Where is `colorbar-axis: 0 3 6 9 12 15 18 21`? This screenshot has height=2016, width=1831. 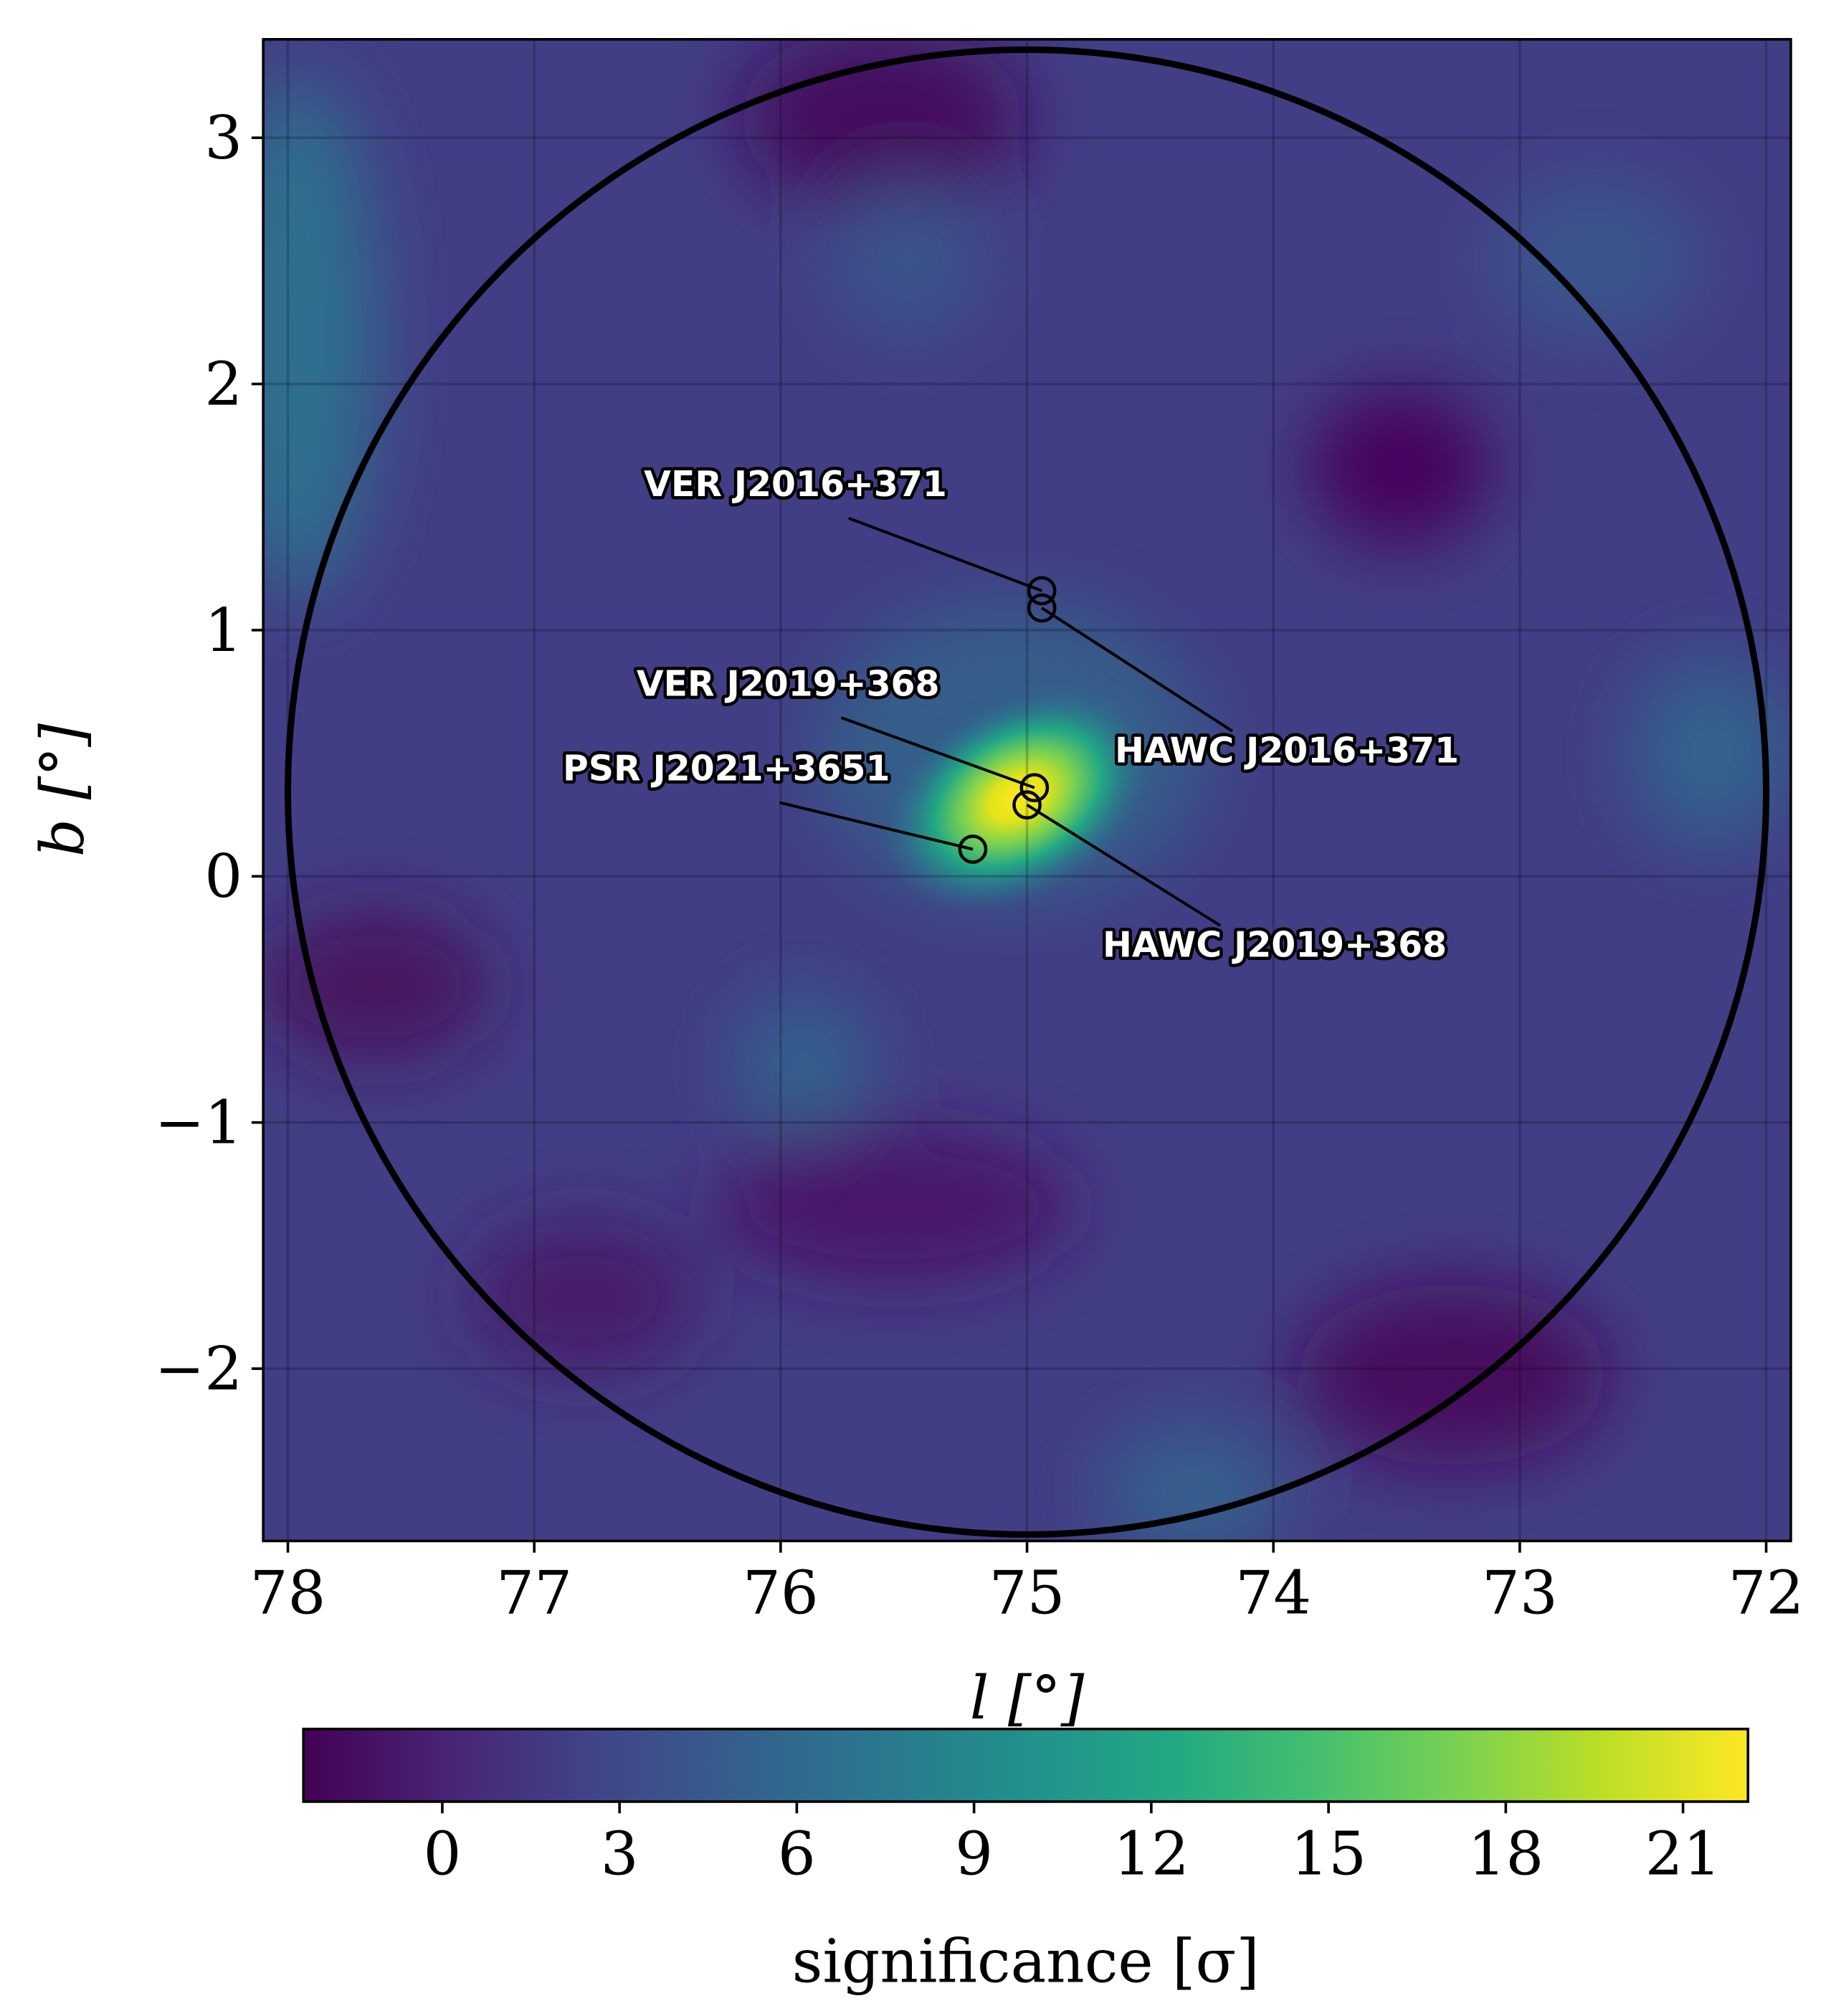
colorbar-axis: 0 3 6 9 12 15 18 21 is located at coordinates (1072, 1844).